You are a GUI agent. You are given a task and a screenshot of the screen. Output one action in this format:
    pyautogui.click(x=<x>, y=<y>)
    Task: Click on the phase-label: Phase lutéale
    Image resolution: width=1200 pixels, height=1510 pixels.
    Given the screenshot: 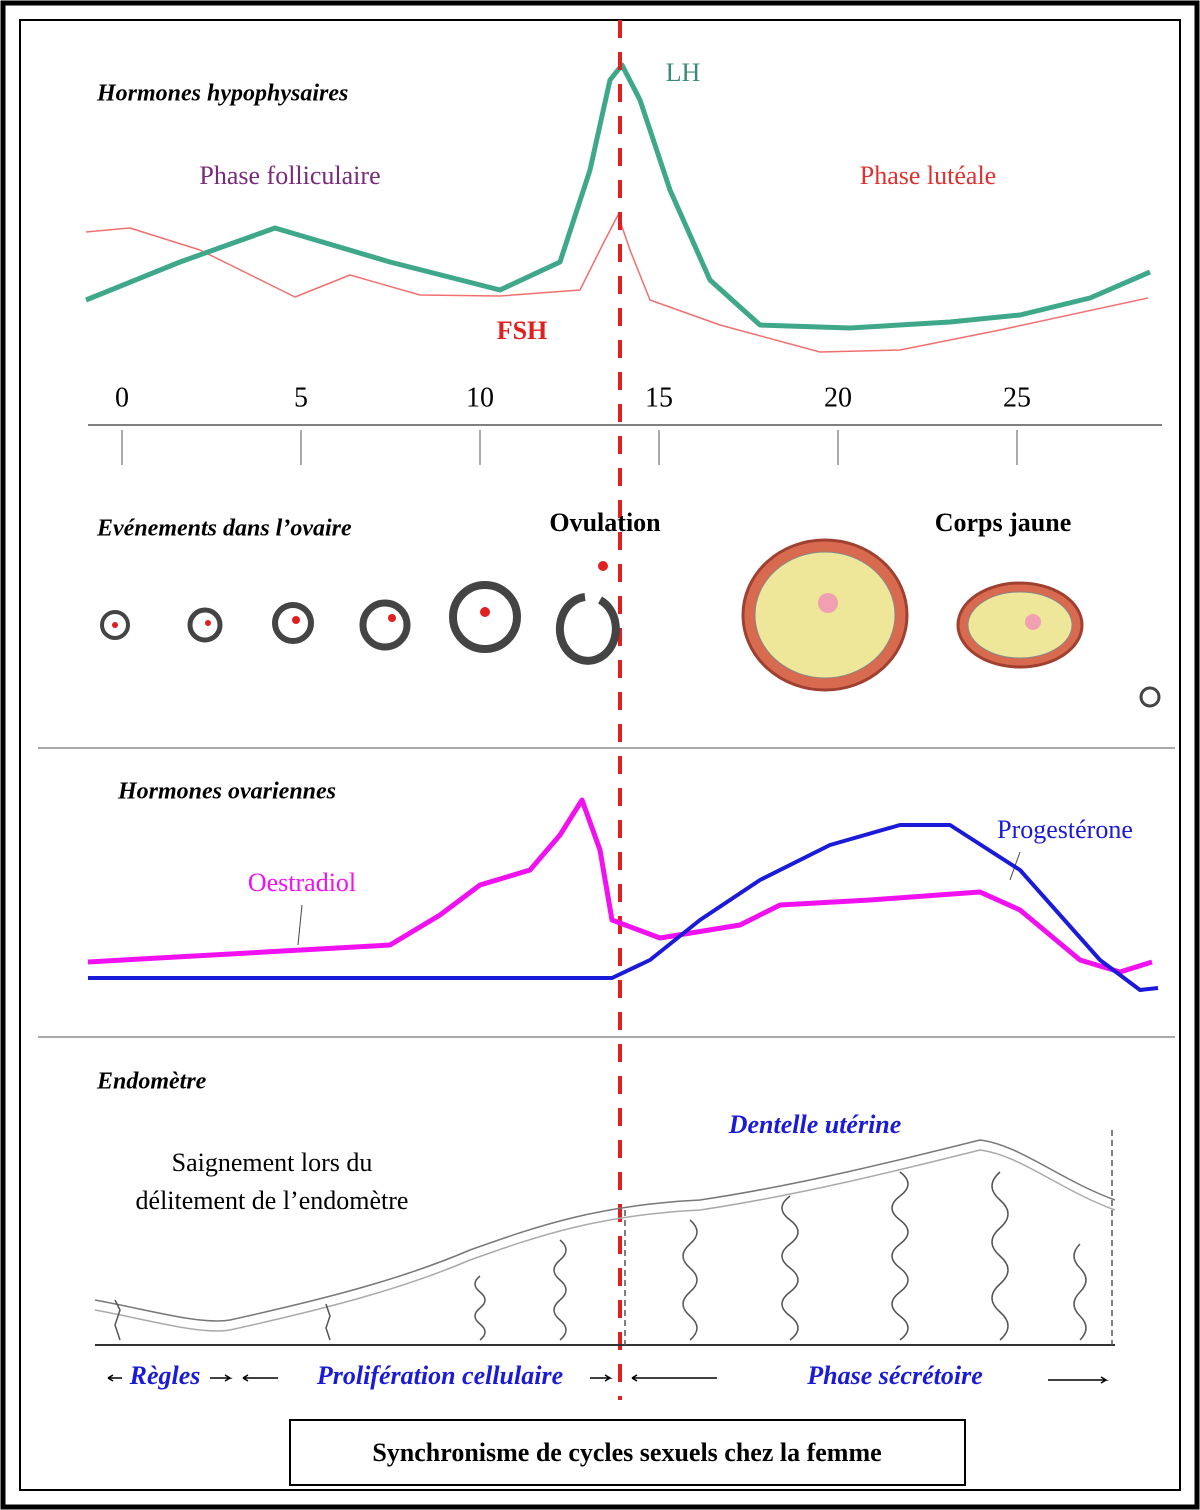 What is the action you would take?
    pyautogui.click(x=928, y=175)
    